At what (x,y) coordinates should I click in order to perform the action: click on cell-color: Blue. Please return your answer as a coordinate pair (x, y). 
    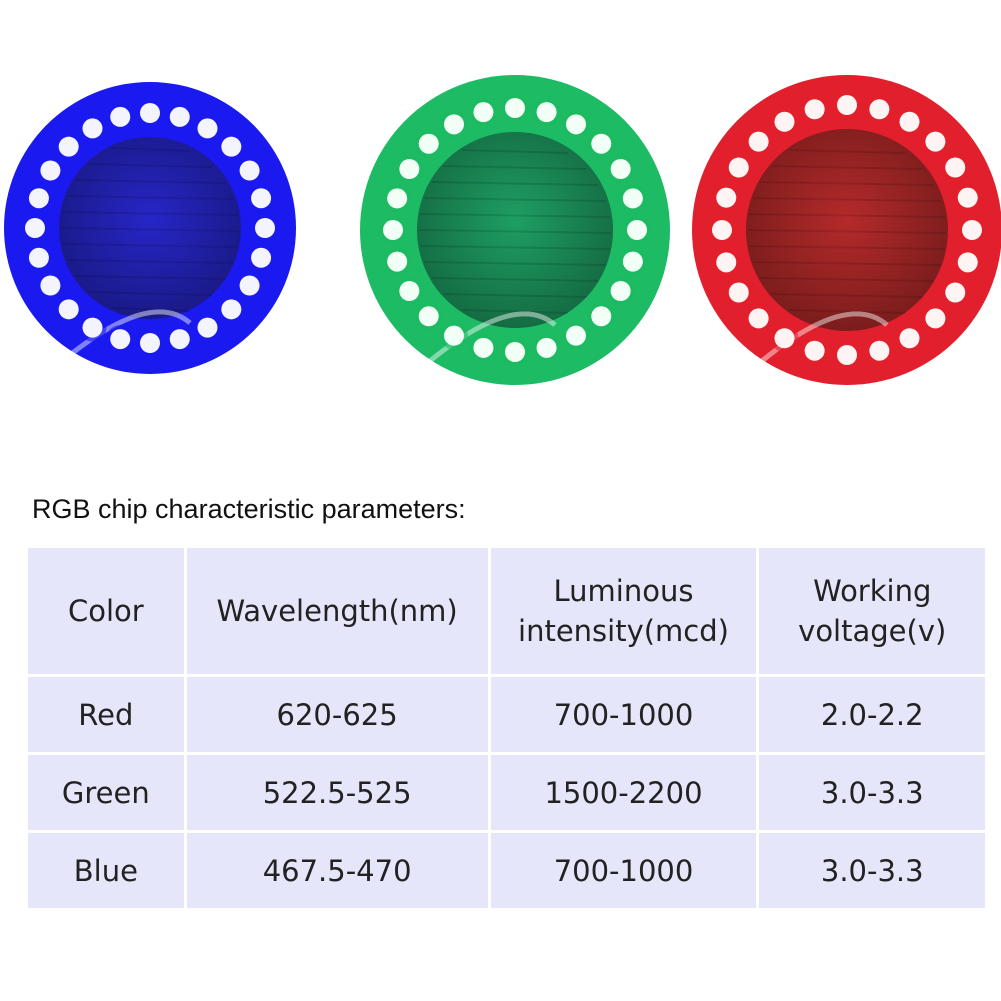
    Looking at the image, I should click on (106, 870).